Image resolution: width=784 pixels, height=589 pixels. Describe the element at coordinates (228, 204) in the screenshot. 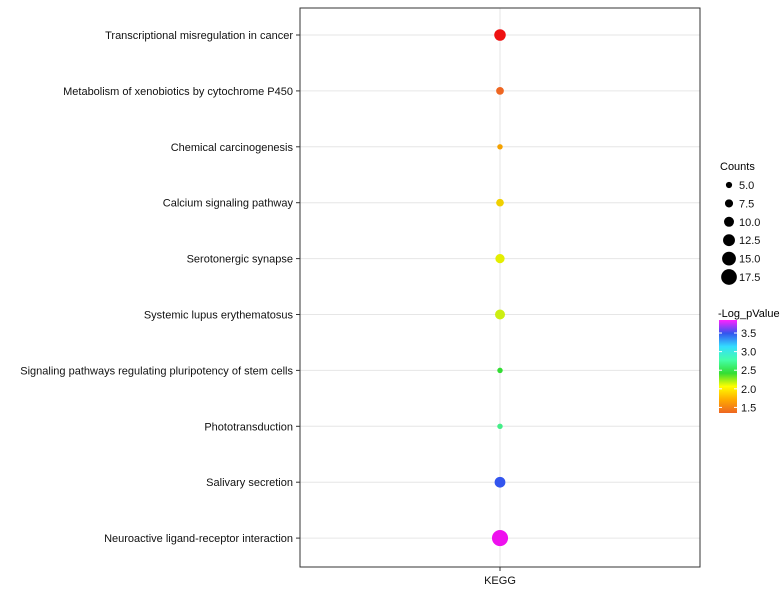

I see `y-tick-label: Calcium signaling pathway` at that location.